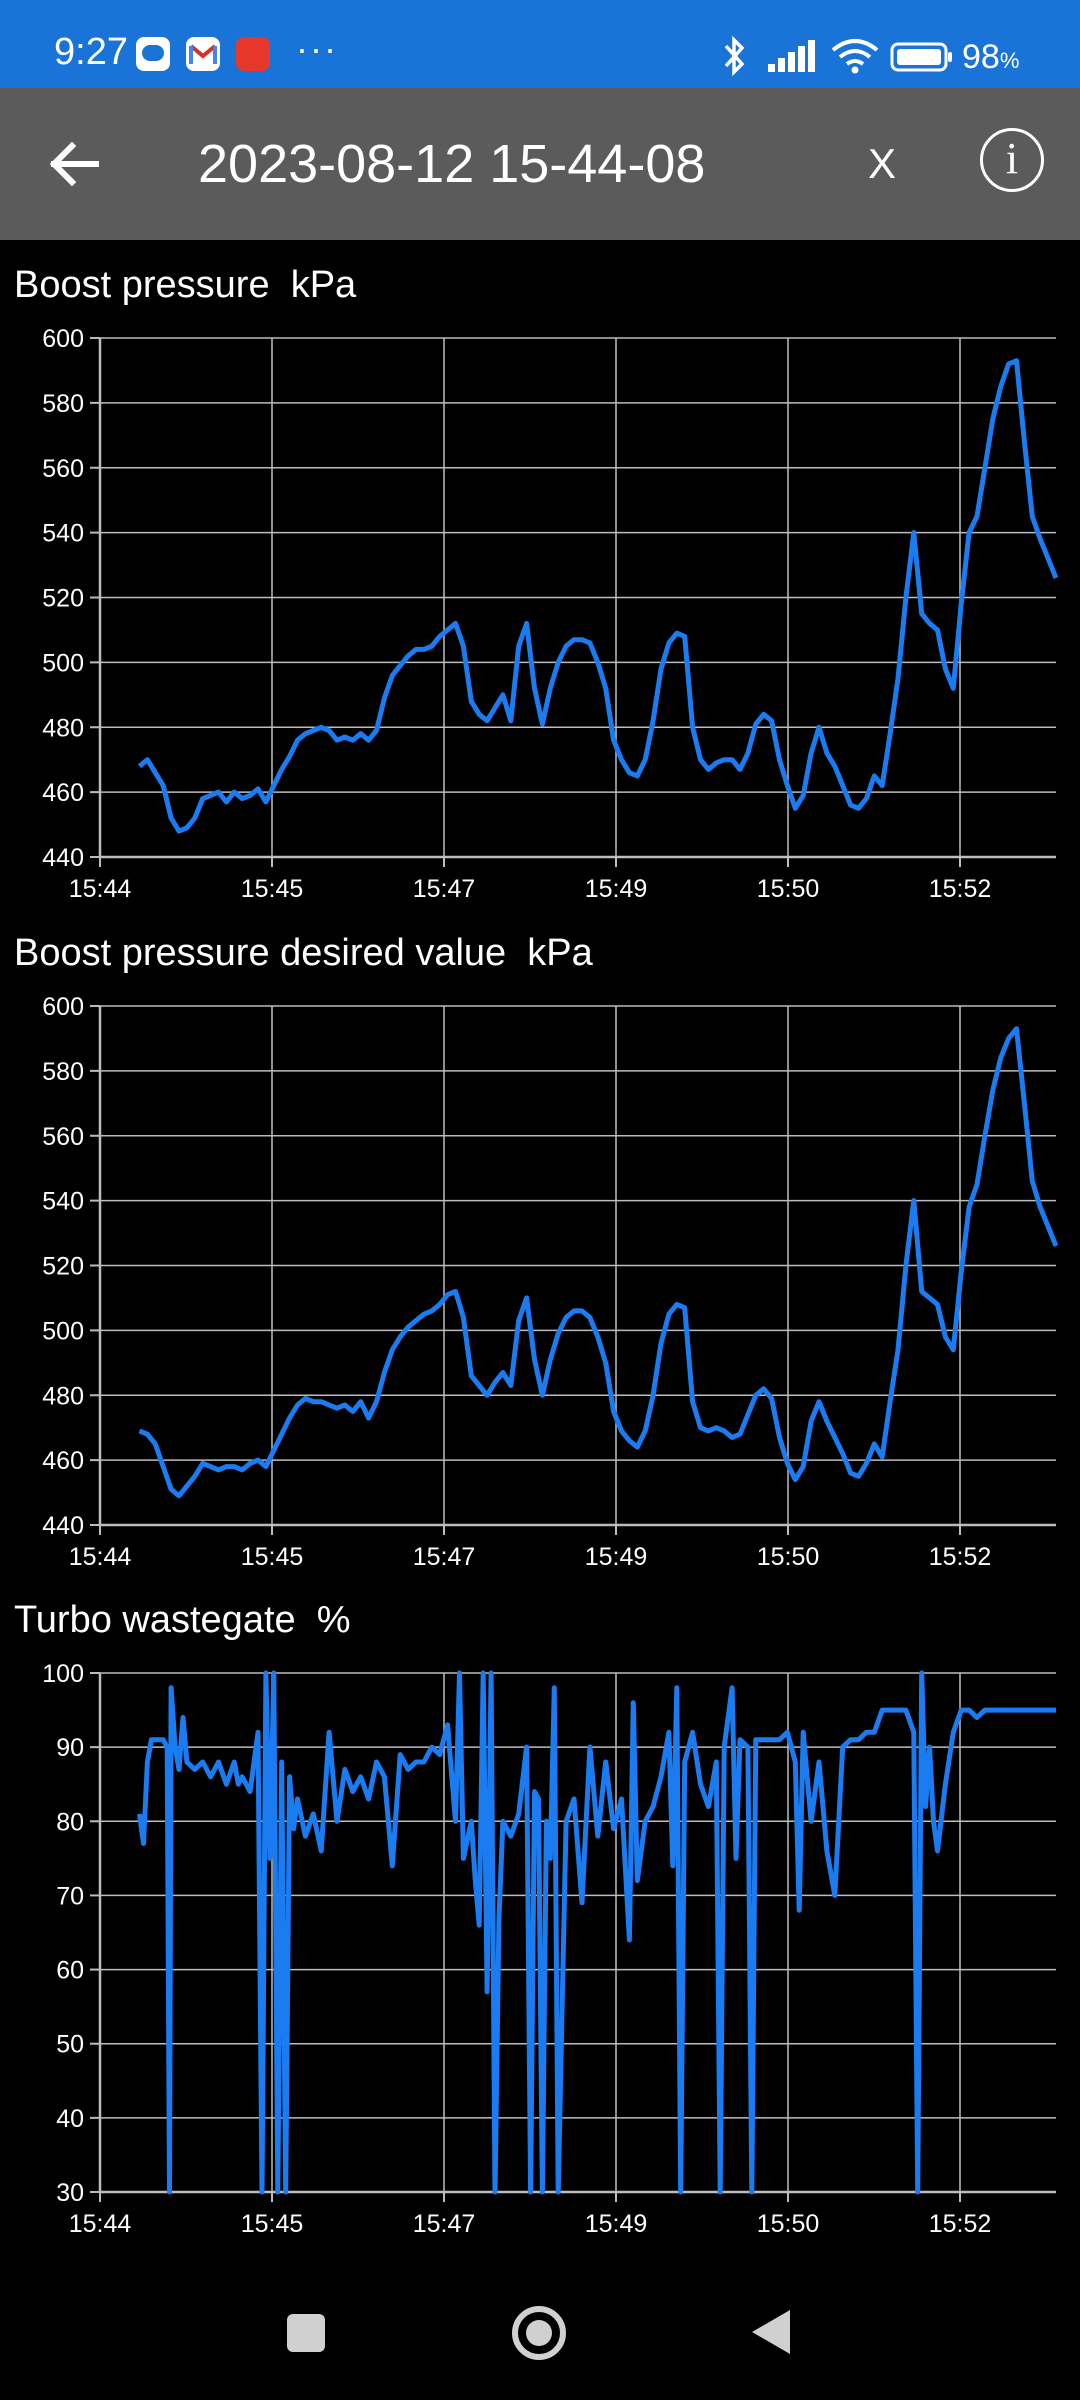 The height and width of the screenshot is (2400, 1080). What do you see at coordinates (881, 163) in the screenshot?
I see `close-button: X` at bounding box center [881, 163].